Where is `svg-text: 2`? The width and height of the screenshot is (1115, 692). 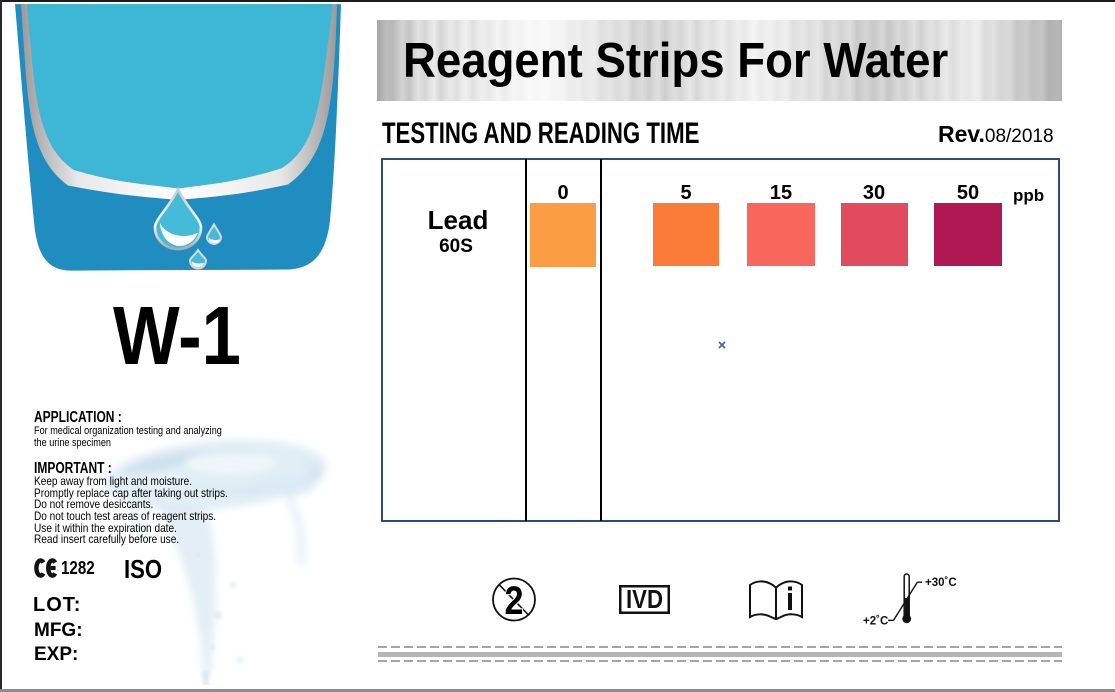 svg-text: 2 is located at coordinates (514, 601).